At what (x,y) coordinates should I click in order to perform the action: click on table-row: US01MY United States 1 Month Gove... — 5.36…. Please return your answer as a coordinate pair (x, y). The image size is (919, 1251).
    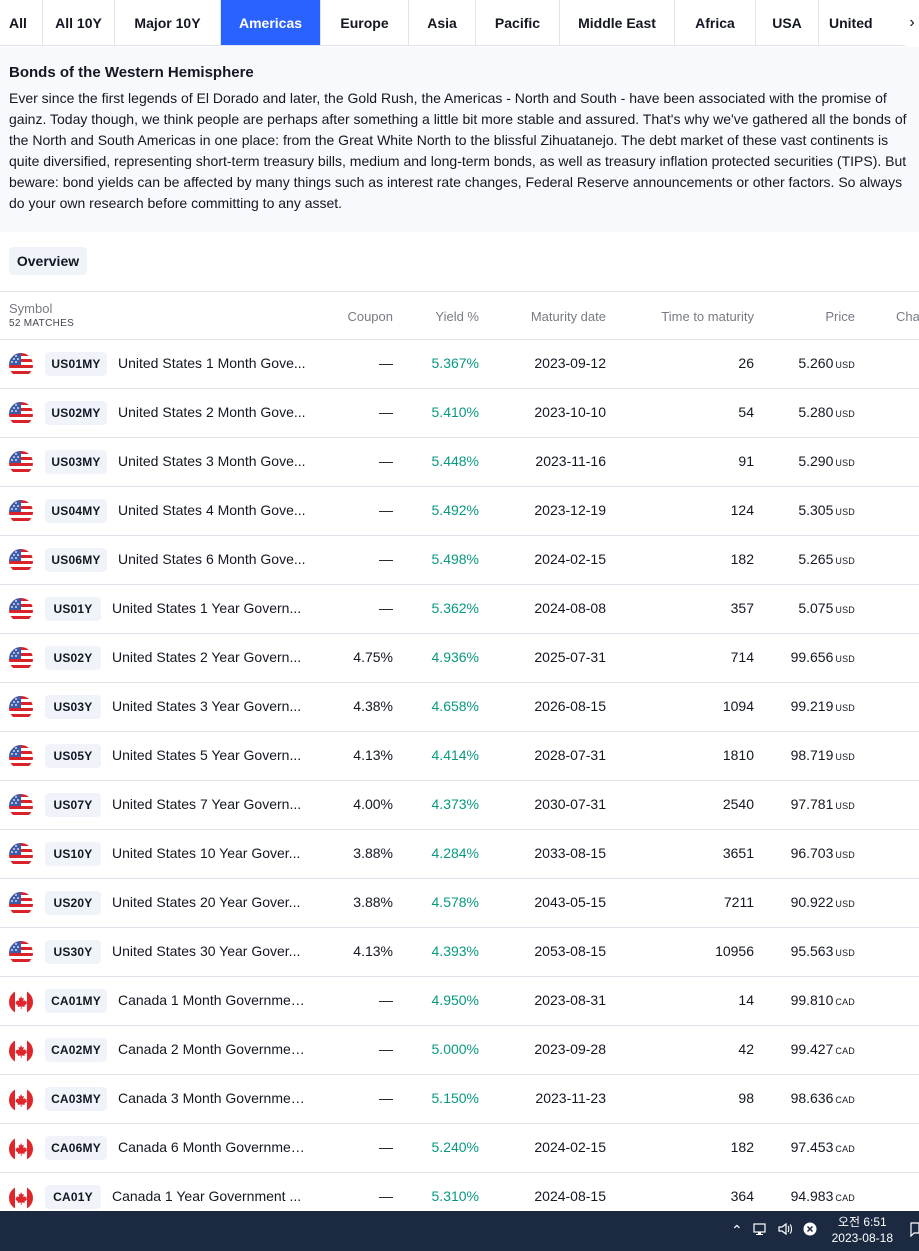
    Looking at the image, I should click on (459, 364).